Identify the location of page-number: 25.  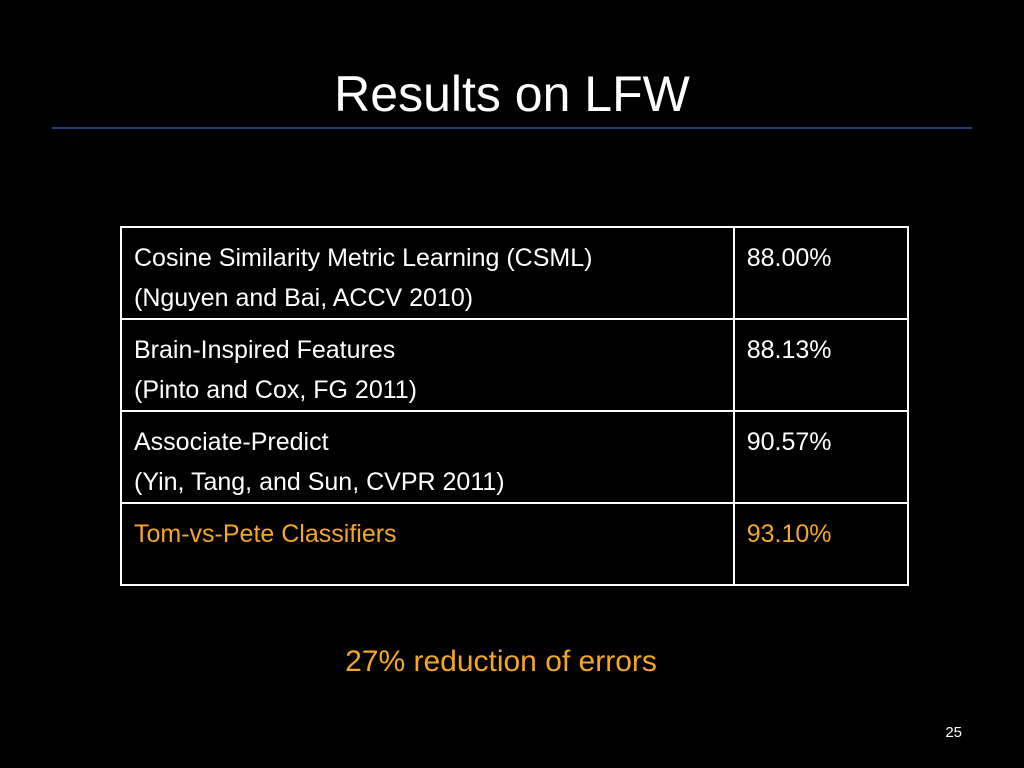
(953, 732).